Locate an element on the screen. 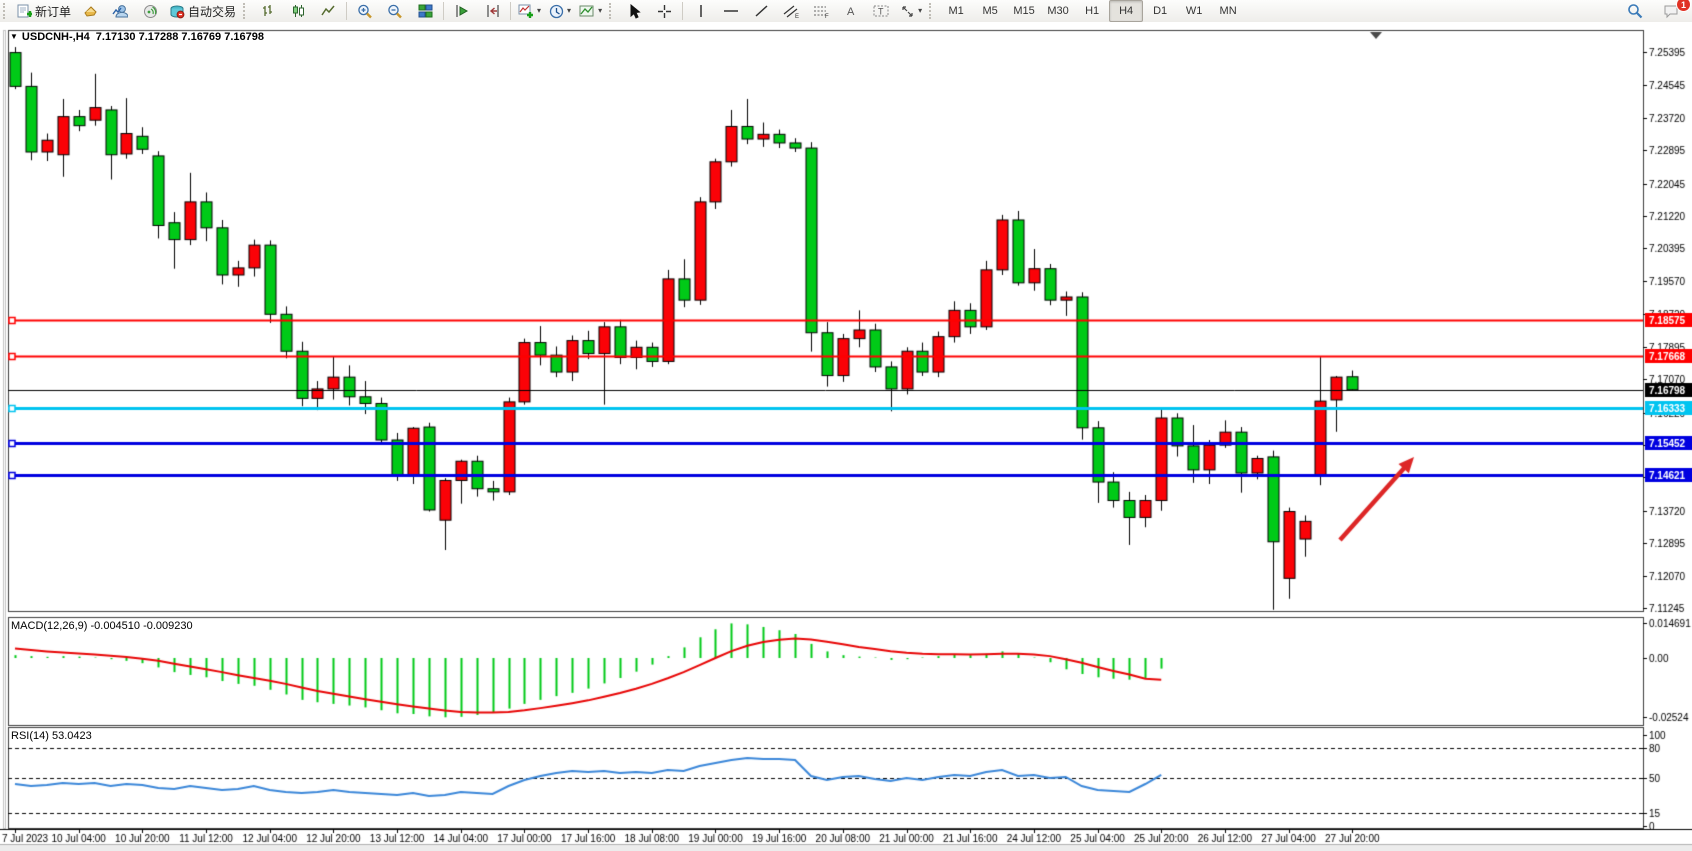 Image resolution: width=1692 pixels, height=851 pixels. market-watch-icon is located at coordinates (120, 10).